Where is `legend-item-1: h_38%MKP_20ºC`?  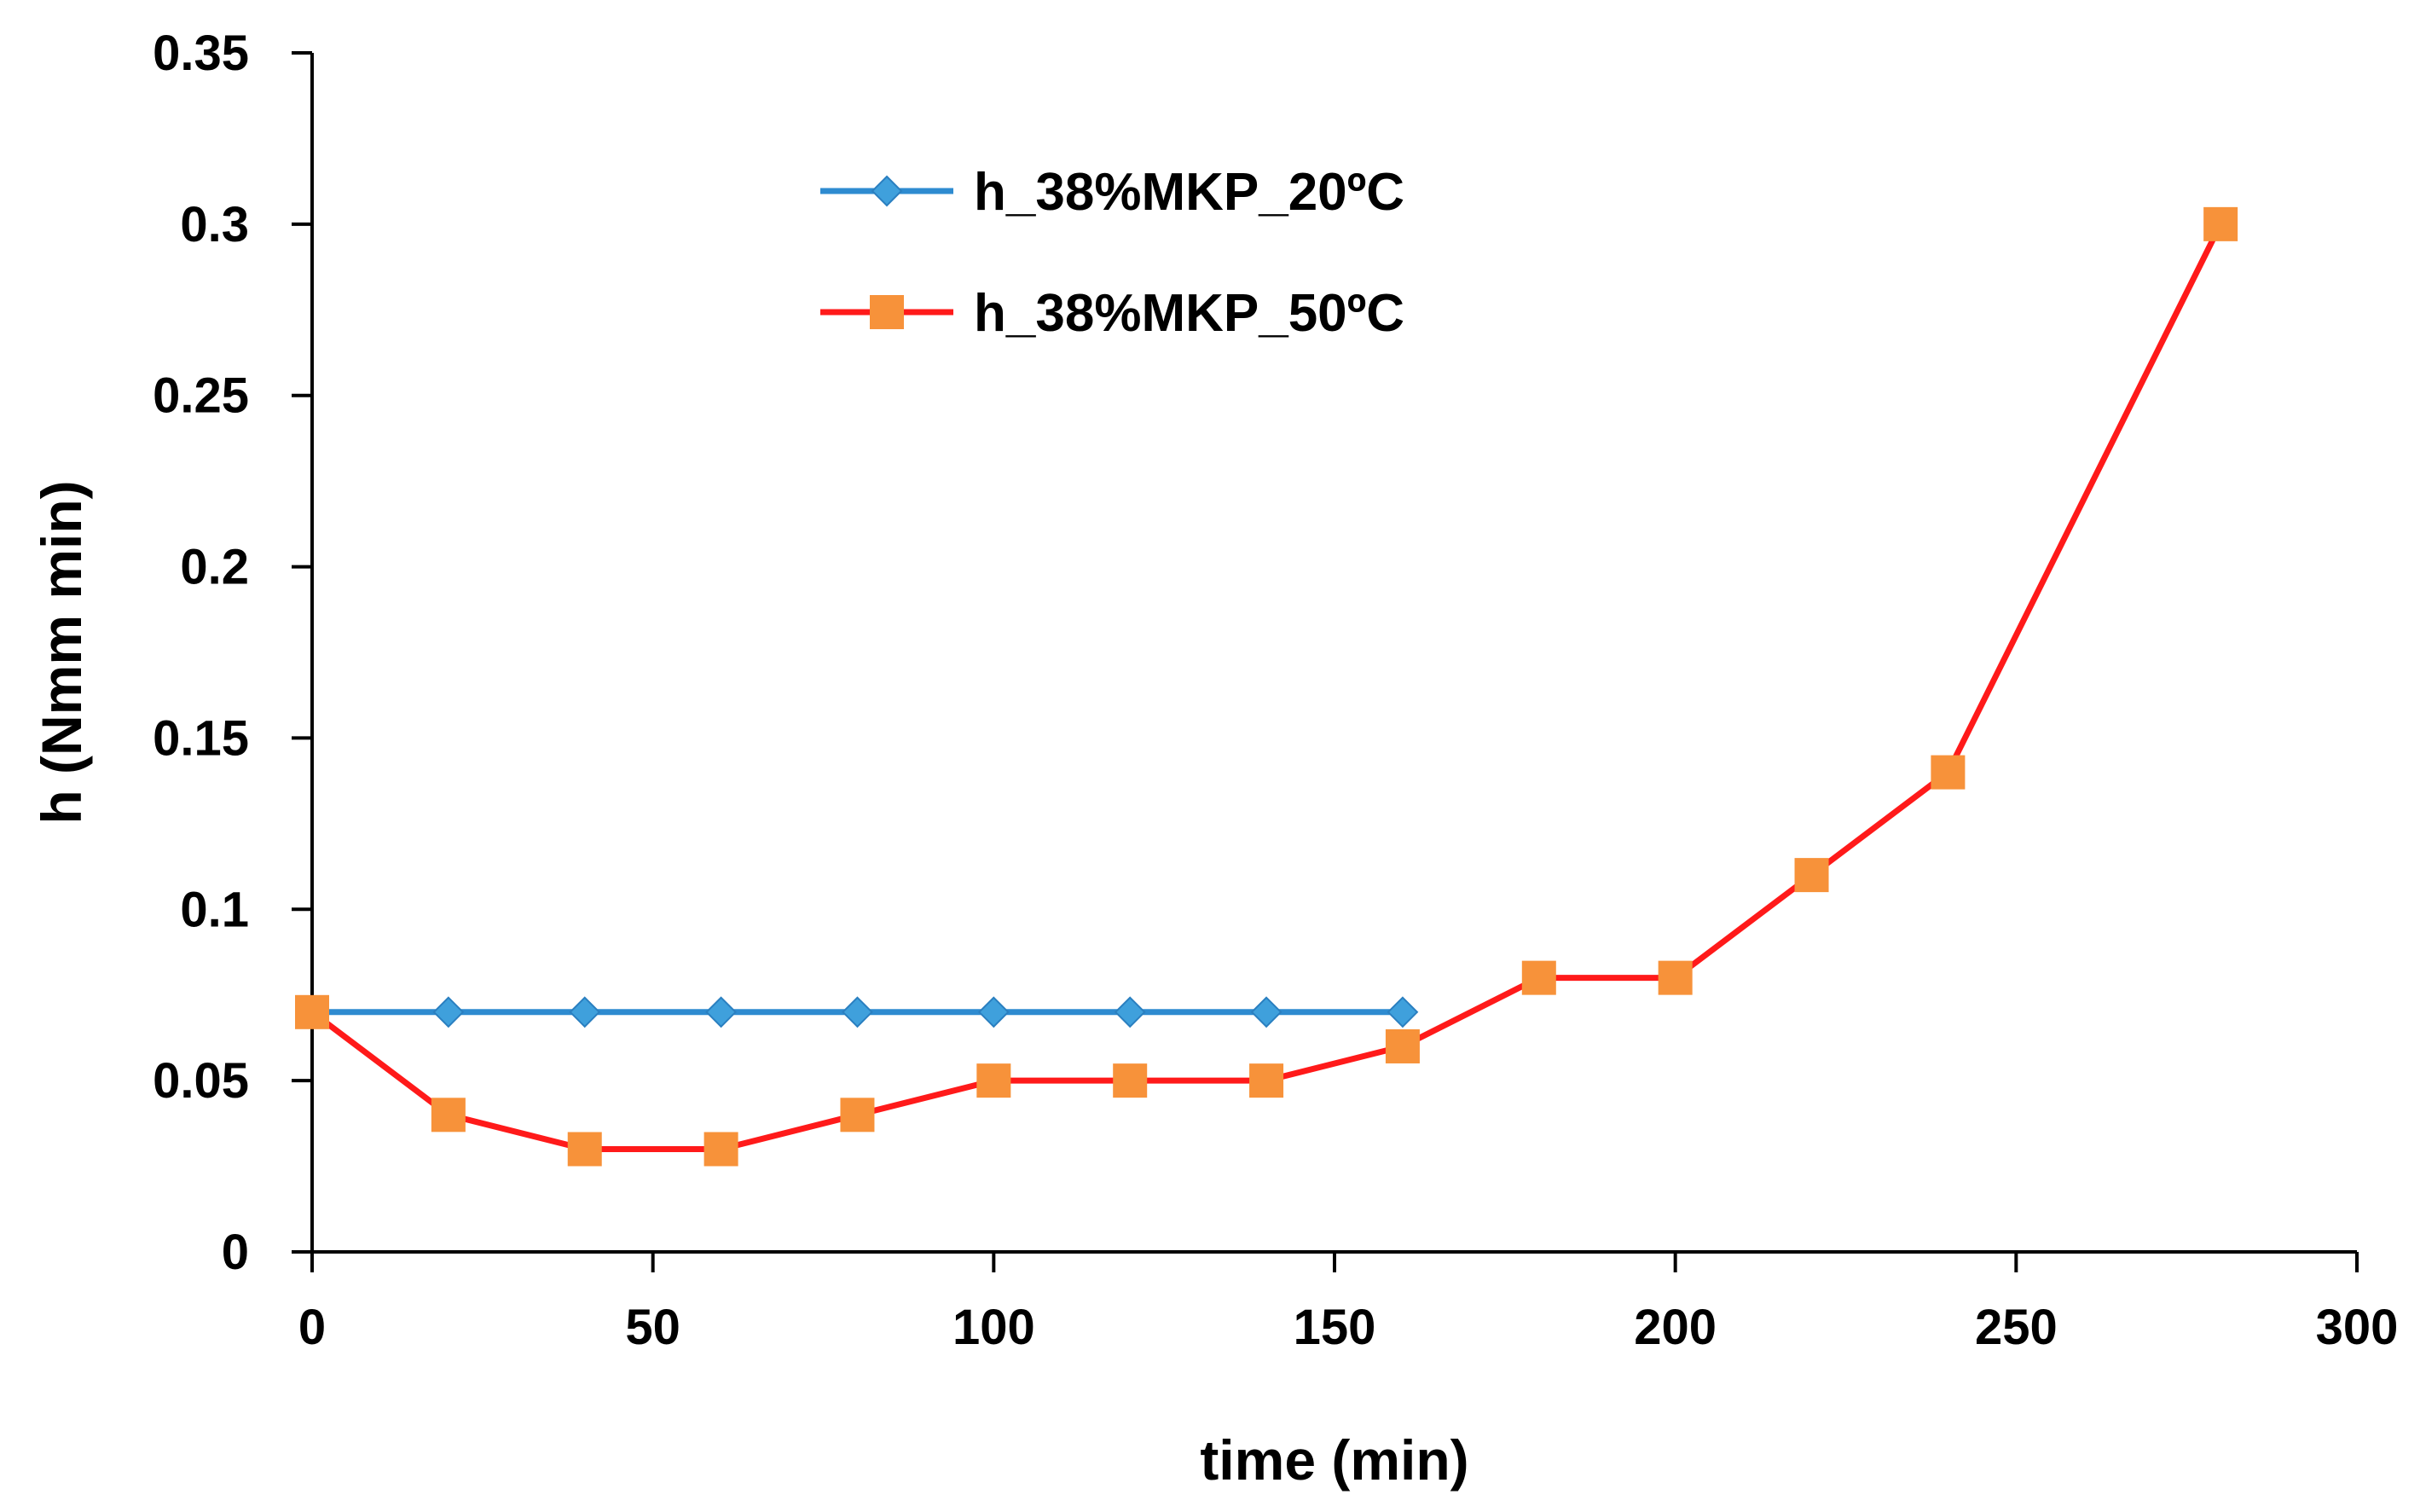 legend-item-1: h_38%MKP_20ºC is located at coordinates (1112, 193).